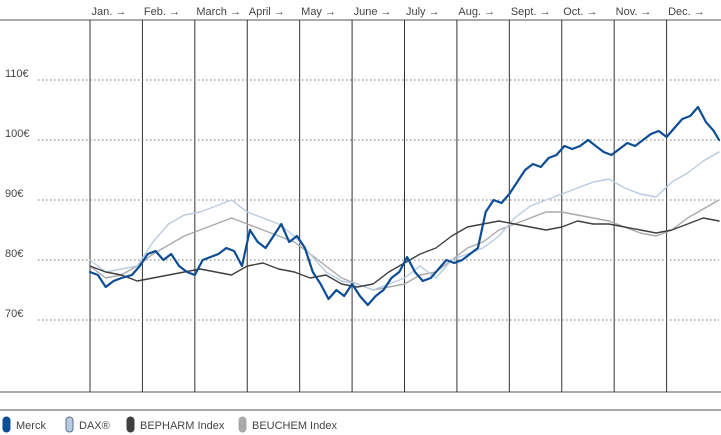 The image size is (721, 435). What do you see at coordinates (69, 424) in the screenshot?
I see `legend-swatch-dax` at bounding box center [69, 424].